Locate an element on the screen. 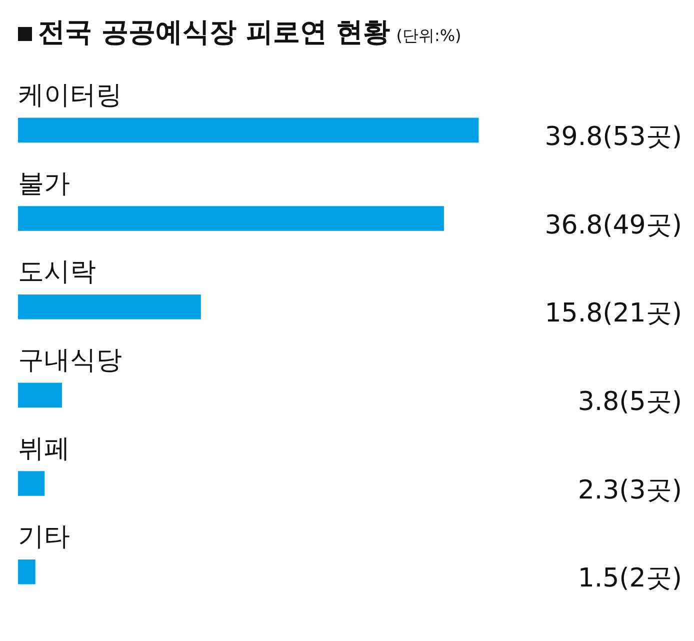  y-tick-label: 기타 is located at coordinates (44, 537).